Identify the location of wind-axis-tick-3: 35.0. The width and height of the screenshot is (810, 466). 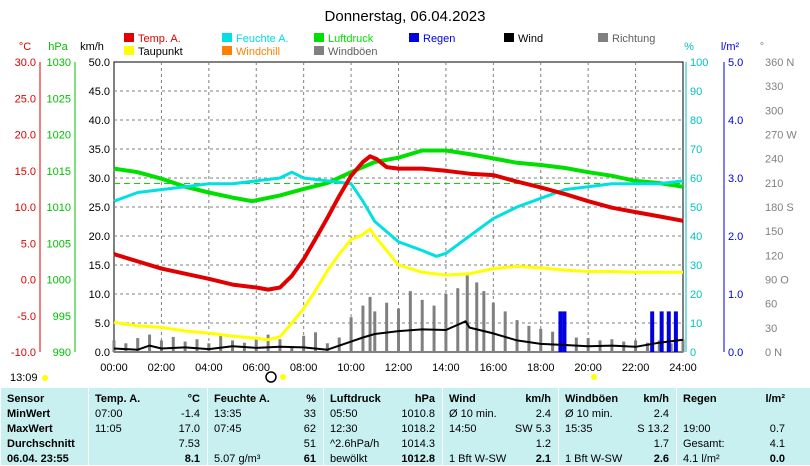
(99, 150).